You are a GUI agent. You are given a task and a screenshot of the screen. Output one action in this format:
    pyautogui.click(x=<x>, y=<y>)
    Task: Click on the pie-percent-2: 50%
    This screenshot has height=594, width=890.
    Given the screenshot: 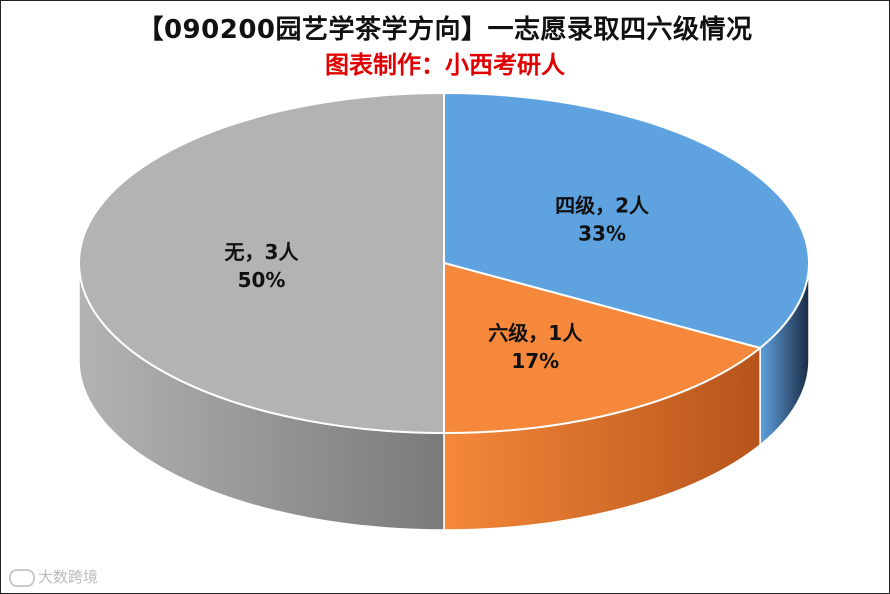 What is the action you would take?
    pyautogui.click(x=262, y=280)
    